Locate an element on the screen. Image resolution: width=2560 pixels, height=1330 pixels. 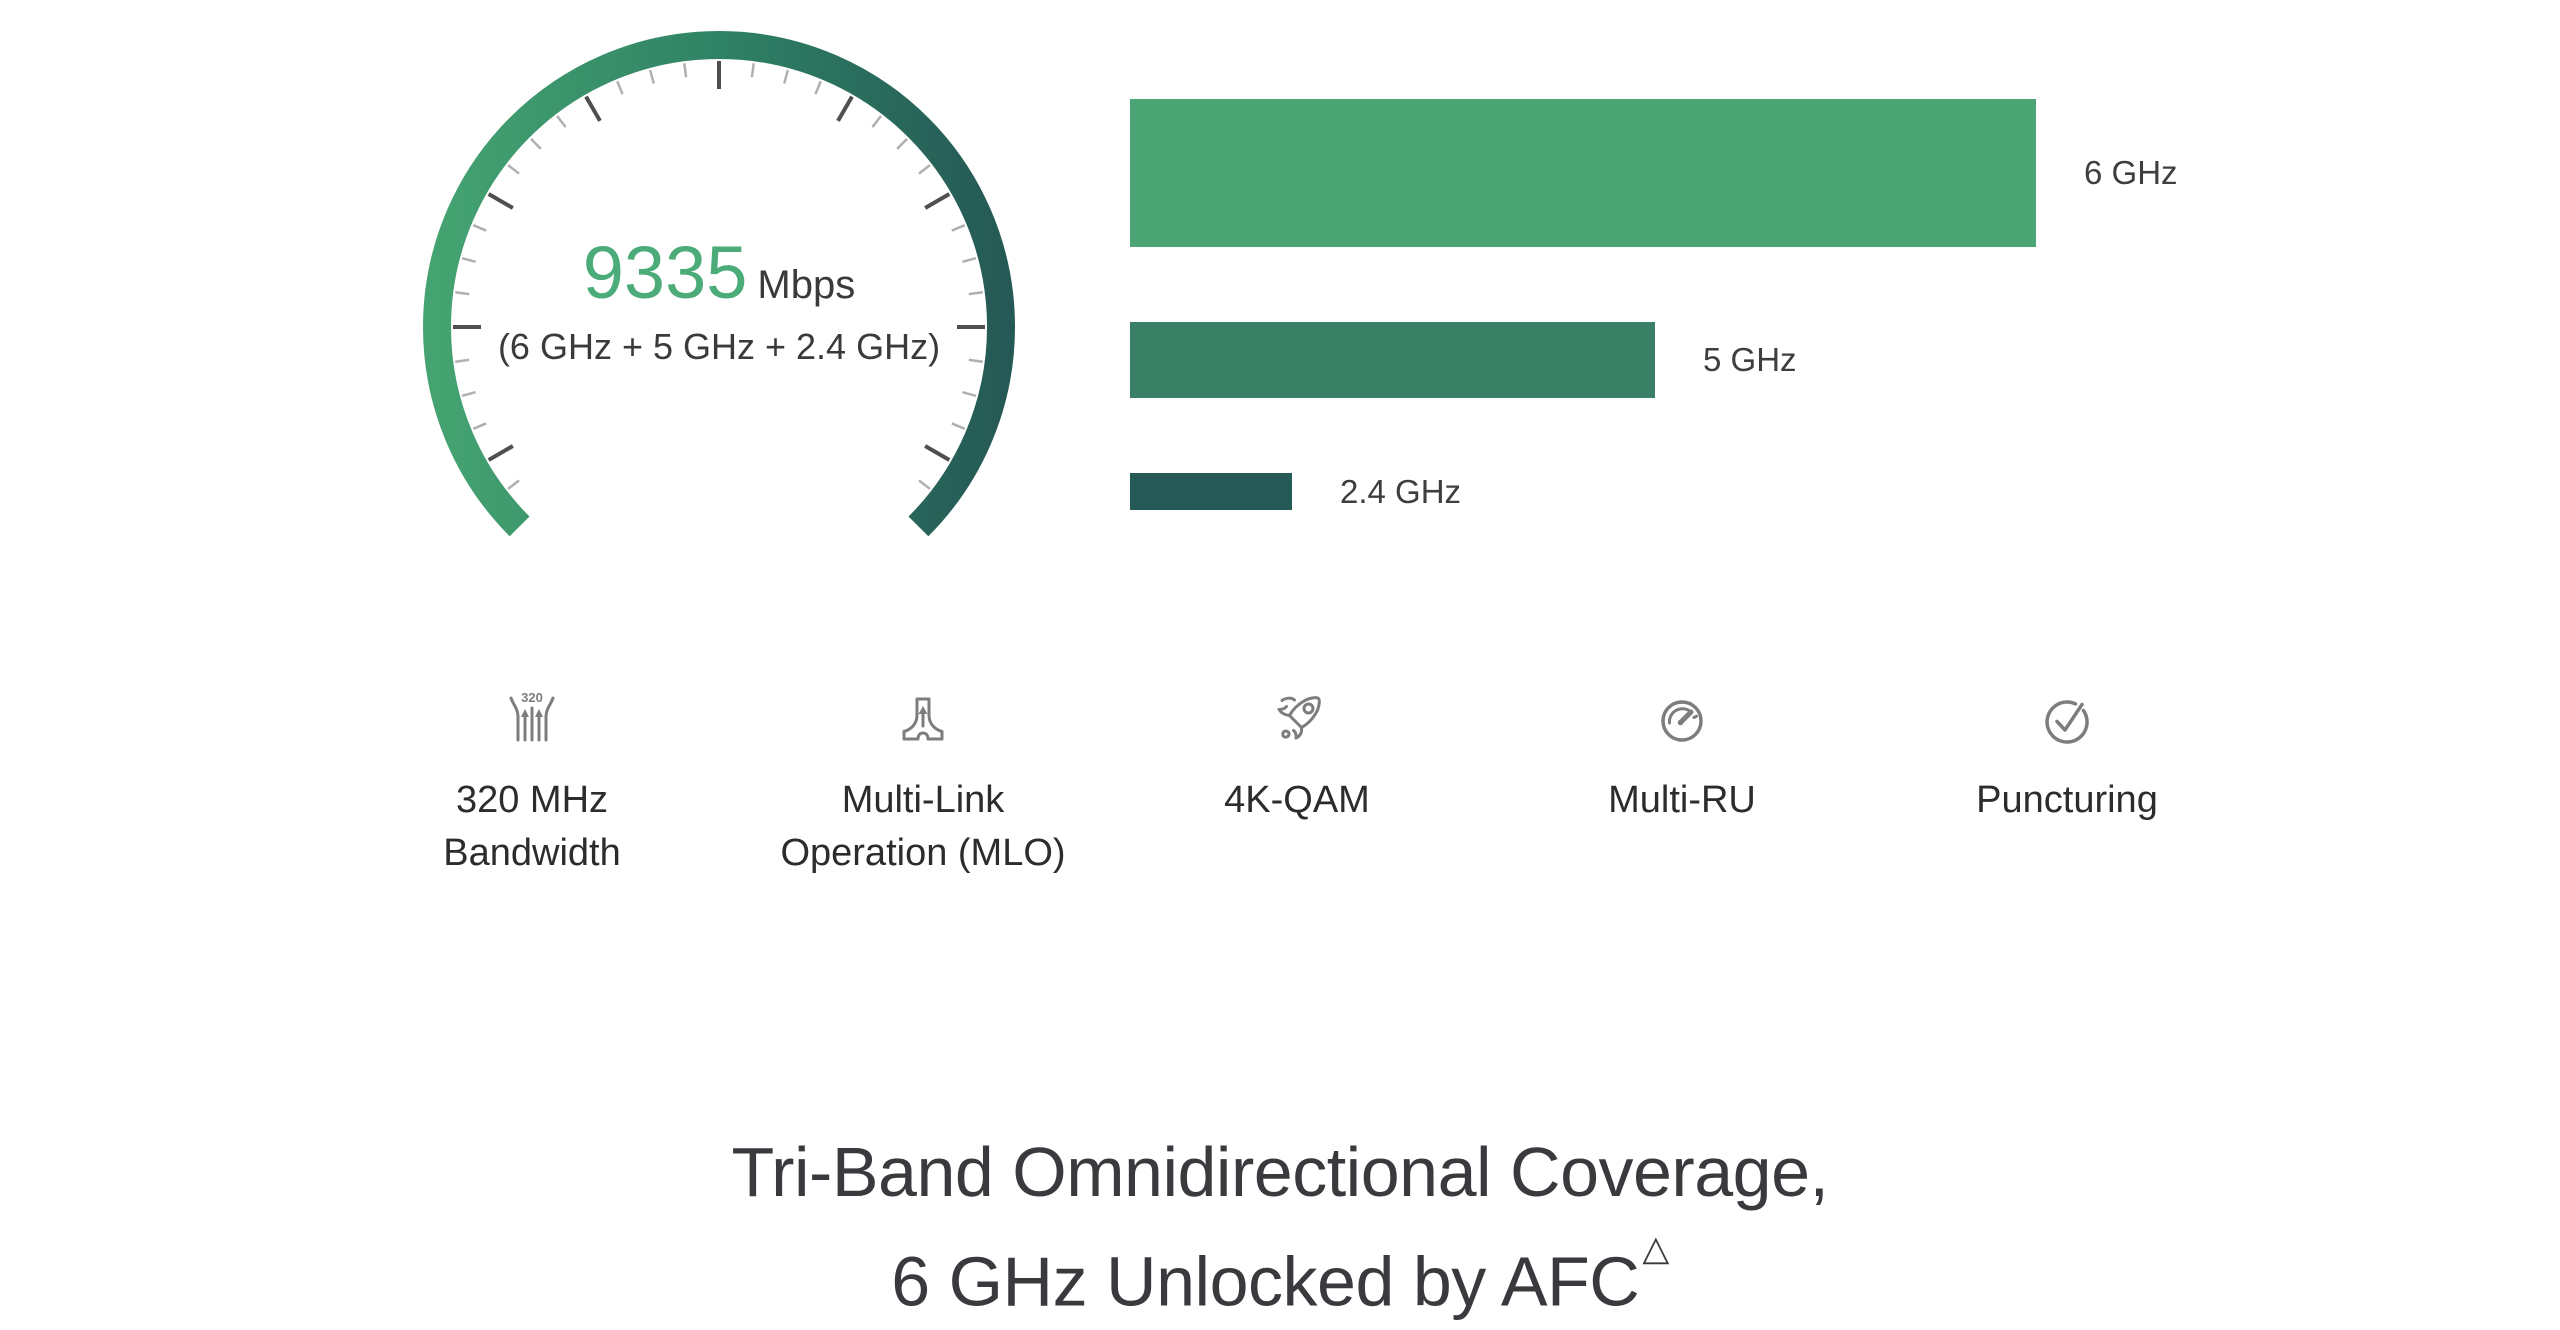
feature-label-line1: Puncturing is located at coordinates (2067, 800).